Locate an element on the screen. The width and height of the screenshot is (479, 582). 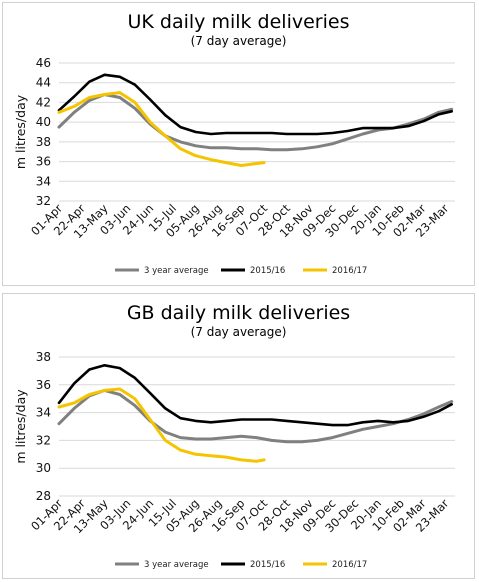
y-tick-label: 40 is located at coordinates (43, 122).